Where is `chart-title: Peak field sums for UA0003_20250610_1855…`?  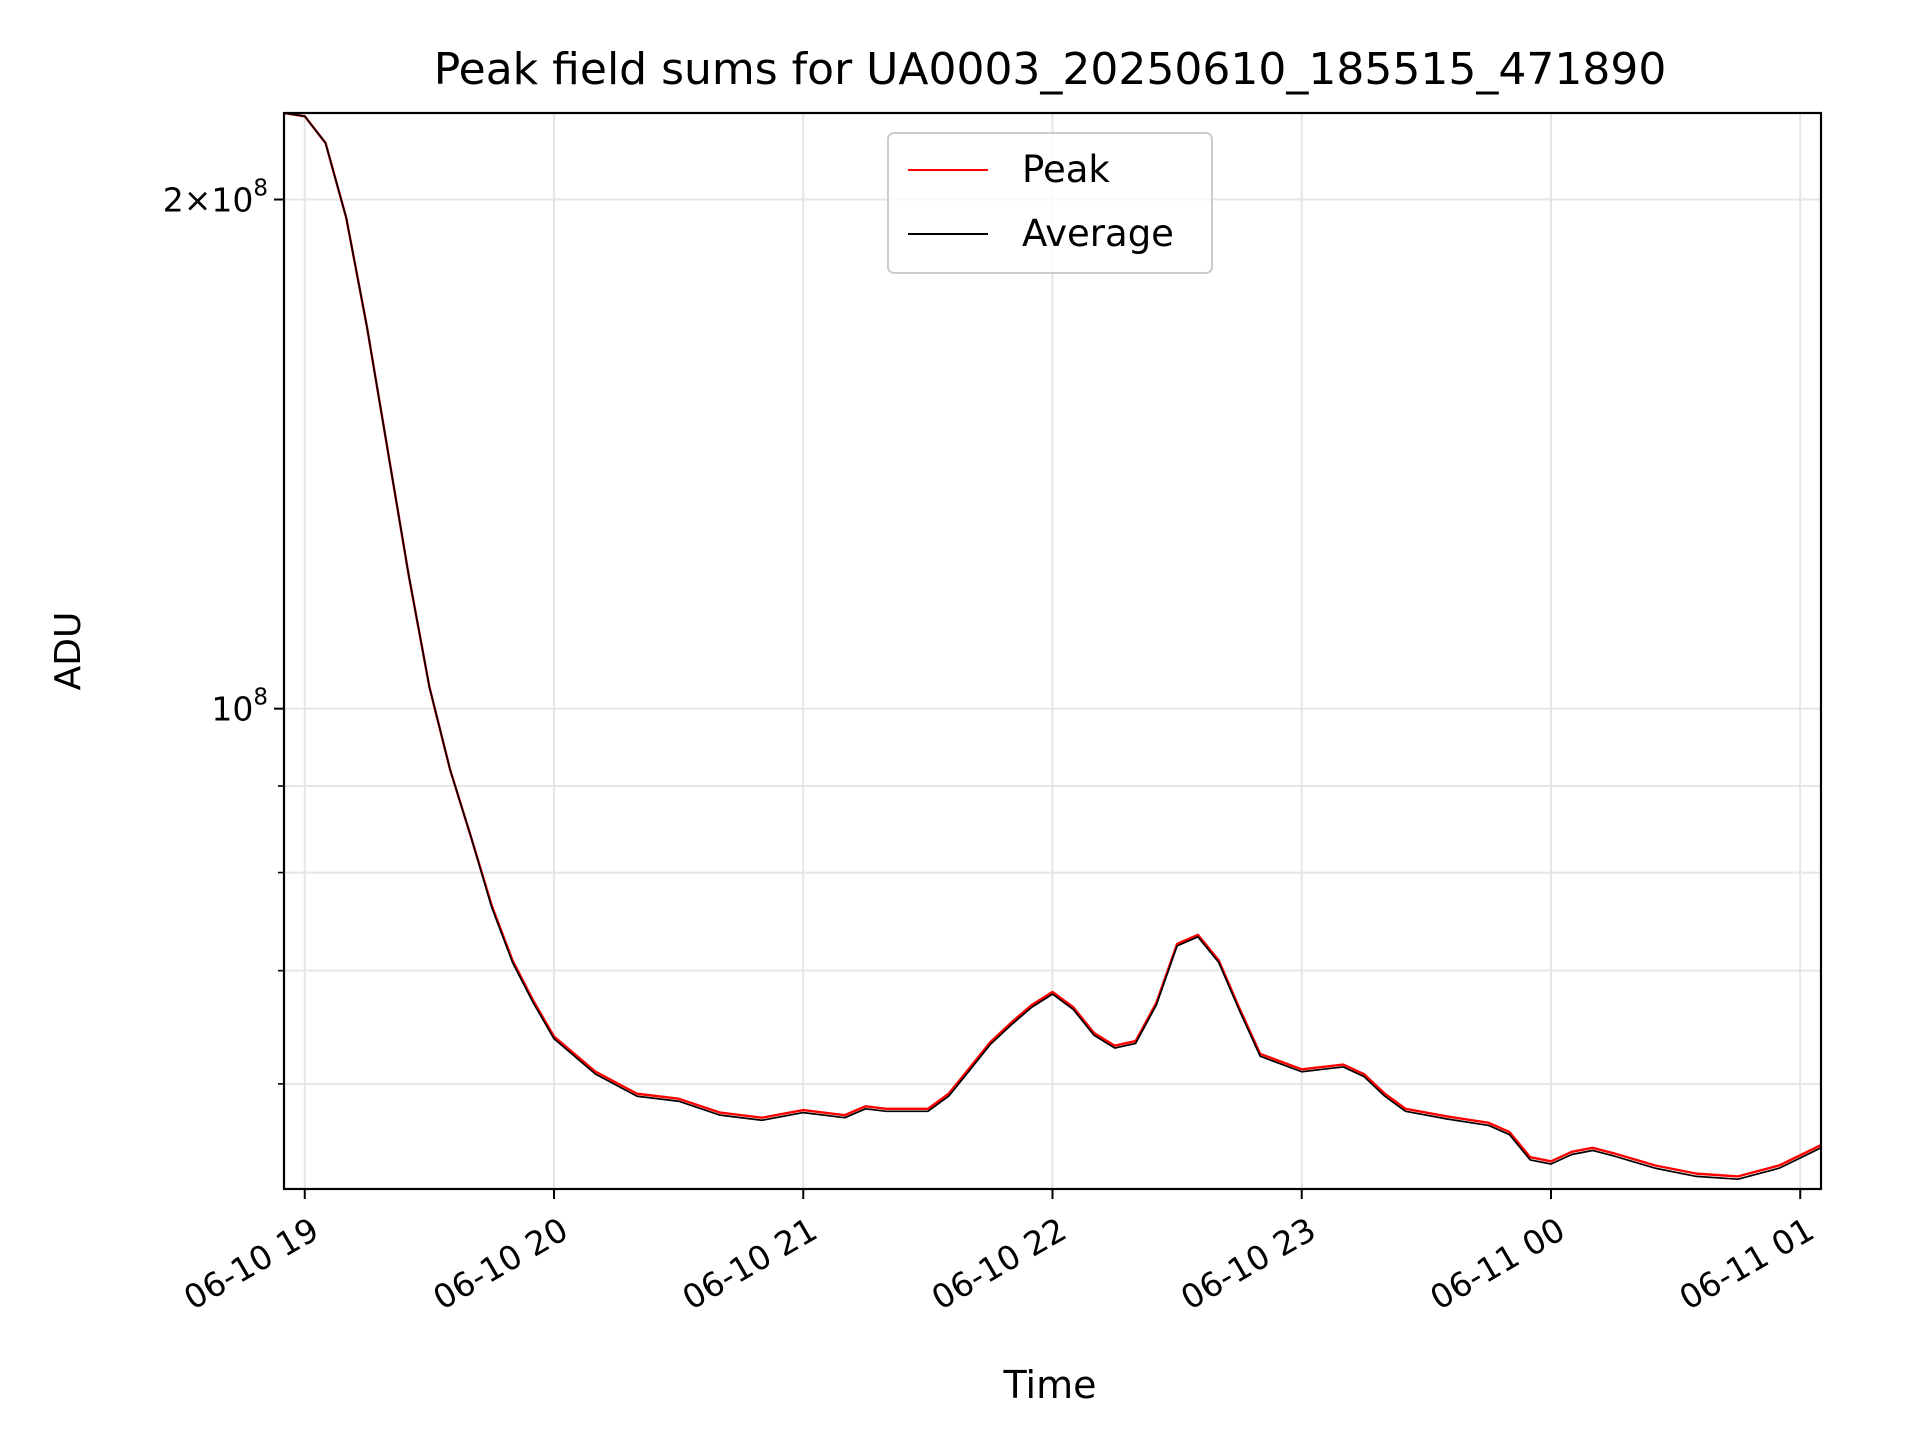 chart-title: Peak field sums for UA0003_20250610_1855… is located at coordinates (1050, 69).